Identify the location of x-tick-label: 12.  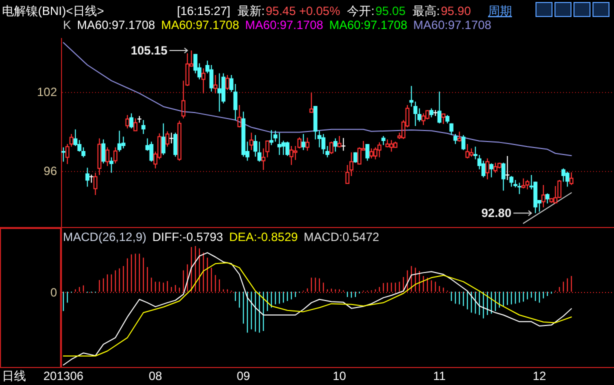
(539, 376).